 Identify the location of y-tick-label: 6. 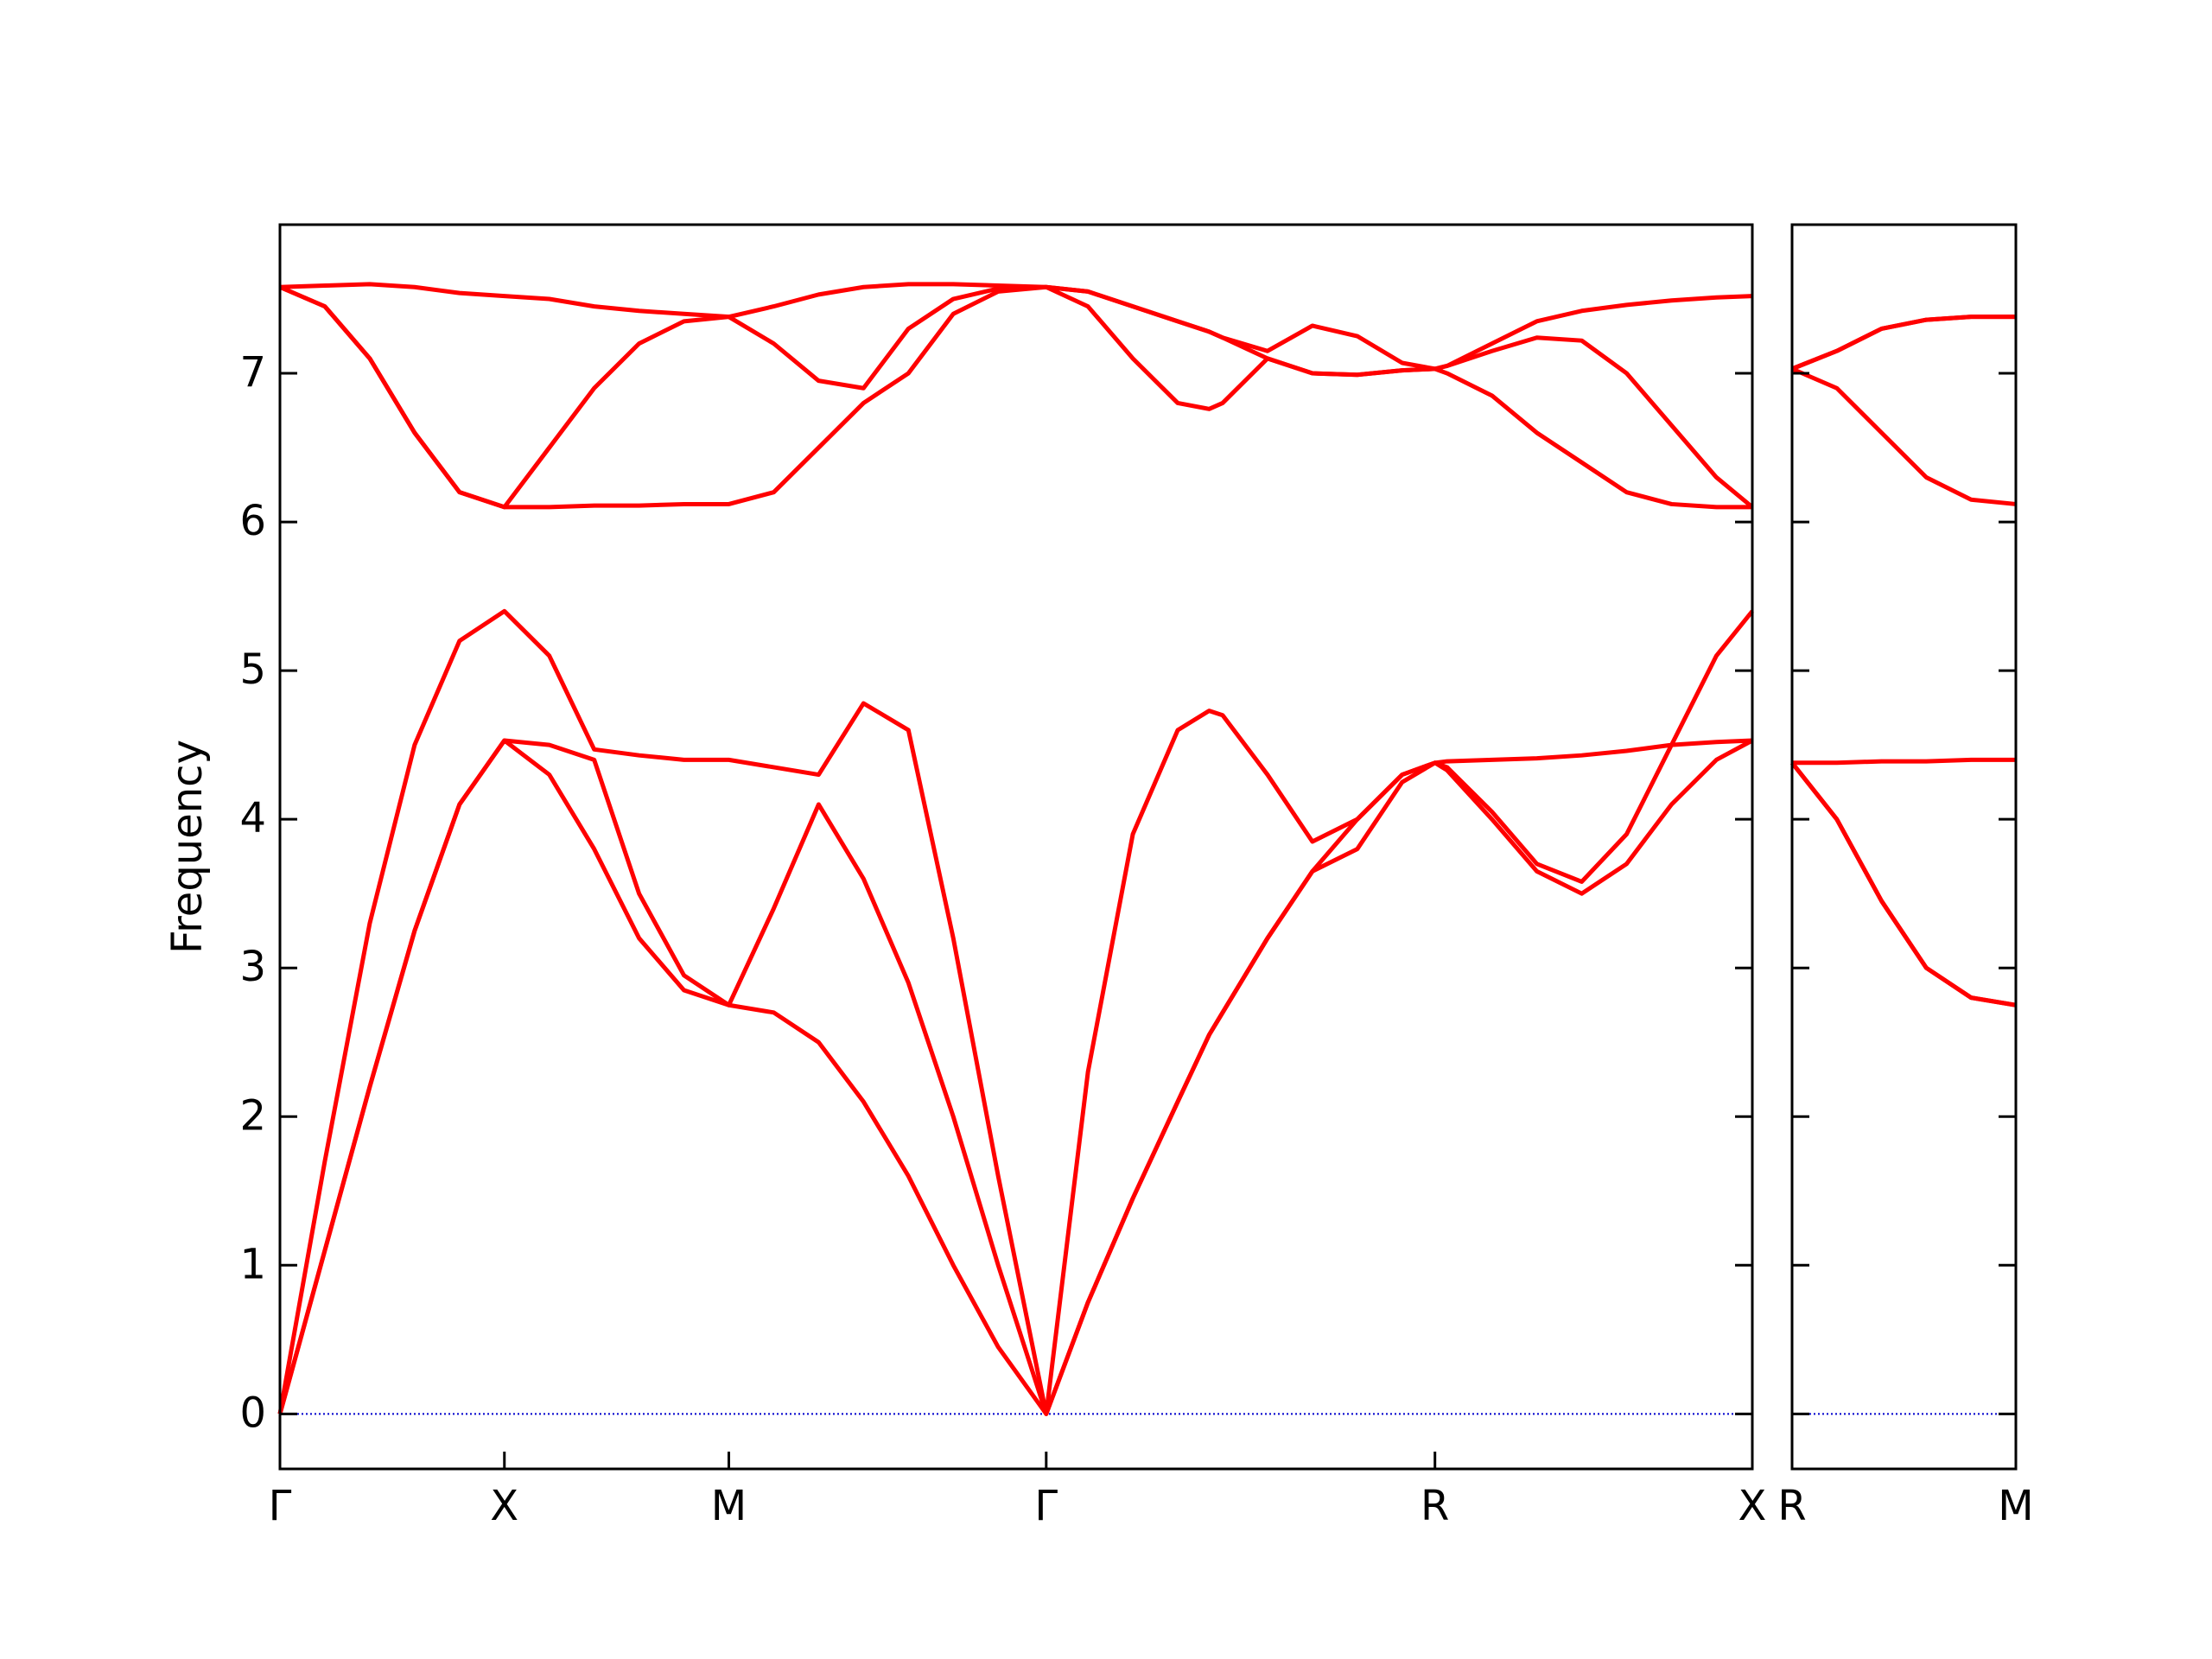
(252, 521).